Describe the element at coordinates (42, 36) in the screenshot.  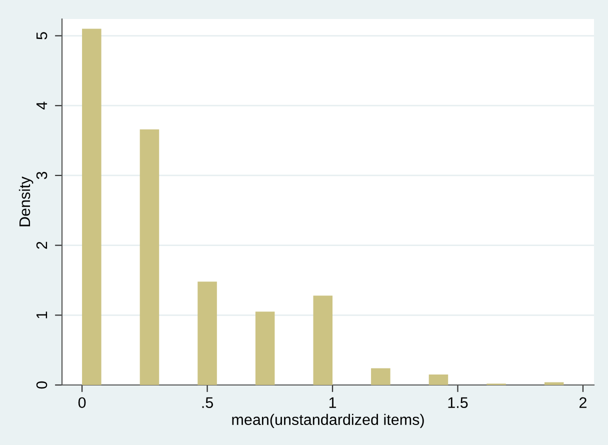
I see `y-tick-label: 5` at that location.